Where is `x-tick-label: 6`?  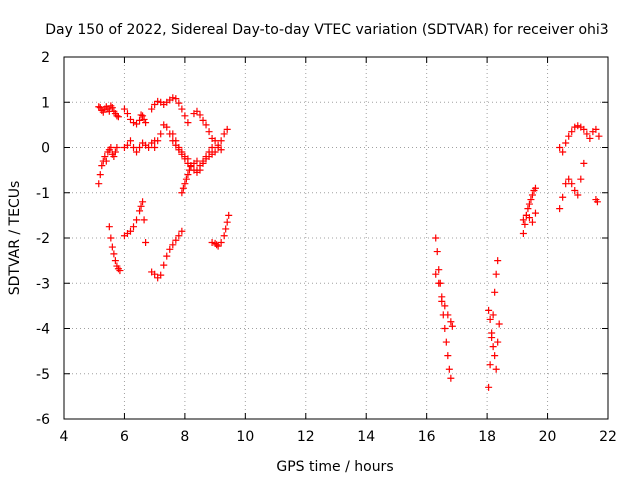
x-tick-label: 6 is located at coordinates (124, 437).